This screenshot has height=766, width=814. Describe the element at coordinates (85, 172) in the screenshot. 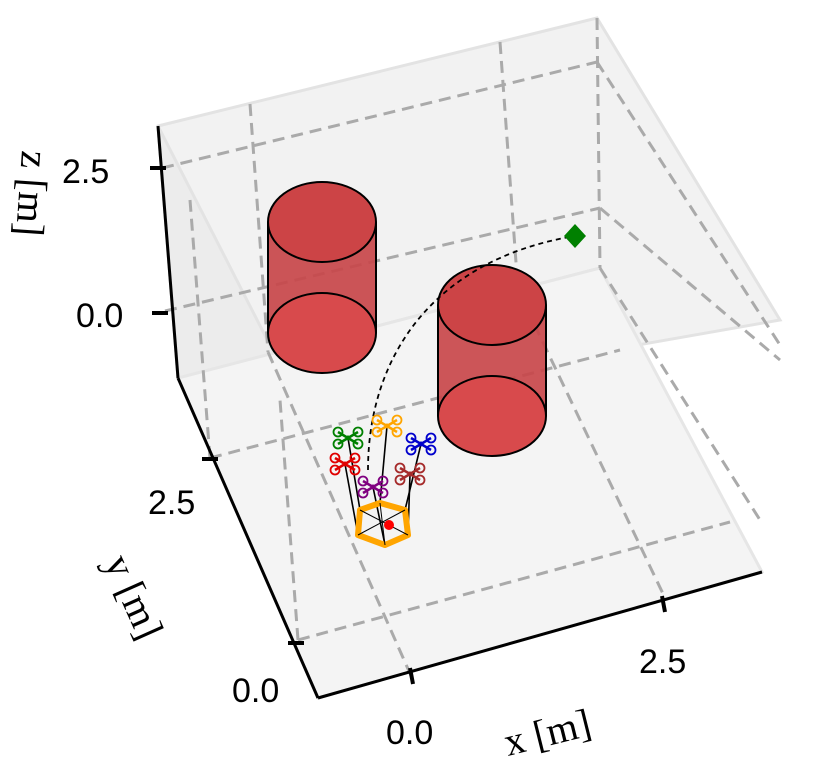

I see `z-tick-label: 2.5` at that location.